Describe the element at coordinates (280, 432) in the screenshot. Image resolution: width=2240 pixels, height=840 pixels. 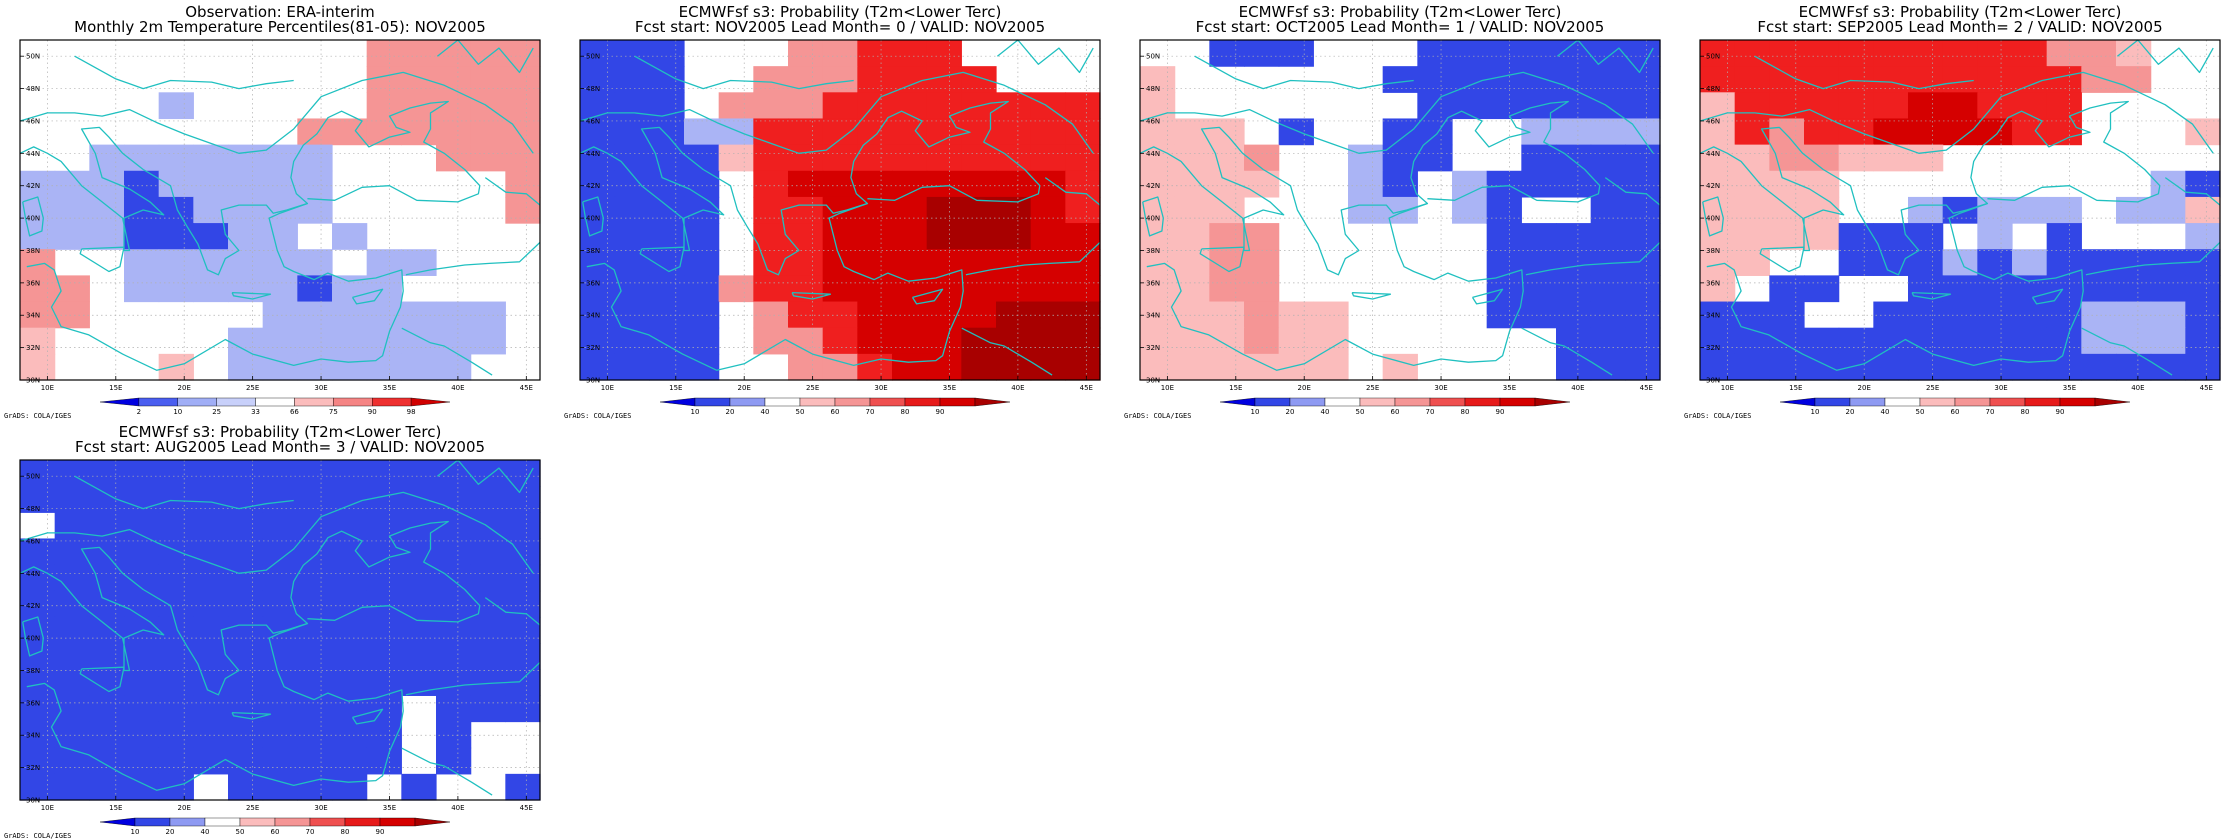
I see `panel-title: ECMWFsf s3: Probability (T2m<Lower Terc)` at that location.